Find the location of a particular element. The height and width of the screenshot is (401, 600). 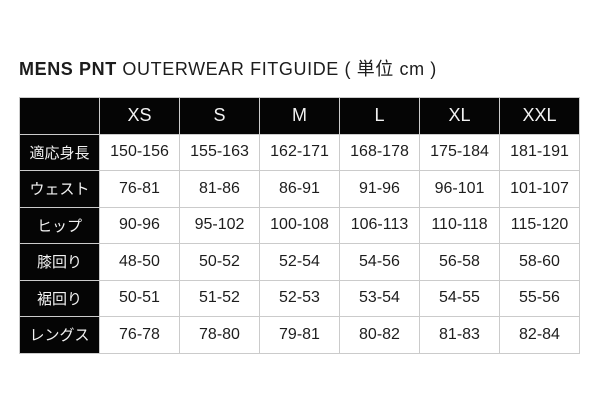

table-row-length: レングス 76-78 78-80 79-81 80-82 81-83 82-84 is located at coordinates (299, 335).